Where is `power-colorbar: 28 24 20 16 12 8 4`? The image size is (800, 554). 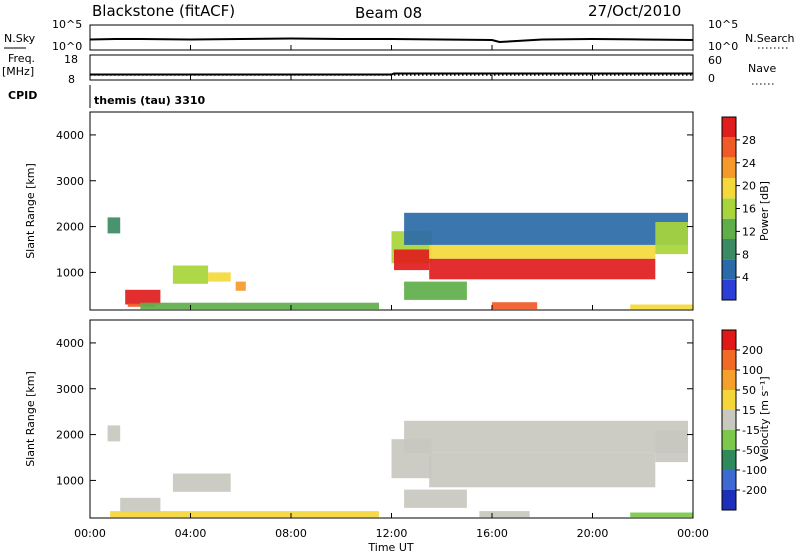 power-colorbar: 28 24 20 16 12 8 4 is located at coordinates (738, 208).